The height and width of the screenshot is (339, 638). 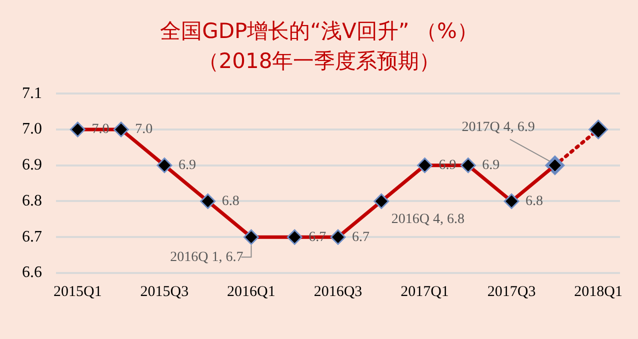 What do you see at coordinates (164, 292) in the screenshot?
I see `x-tick-label: 2015Q3` at bounding box center [164, 292].